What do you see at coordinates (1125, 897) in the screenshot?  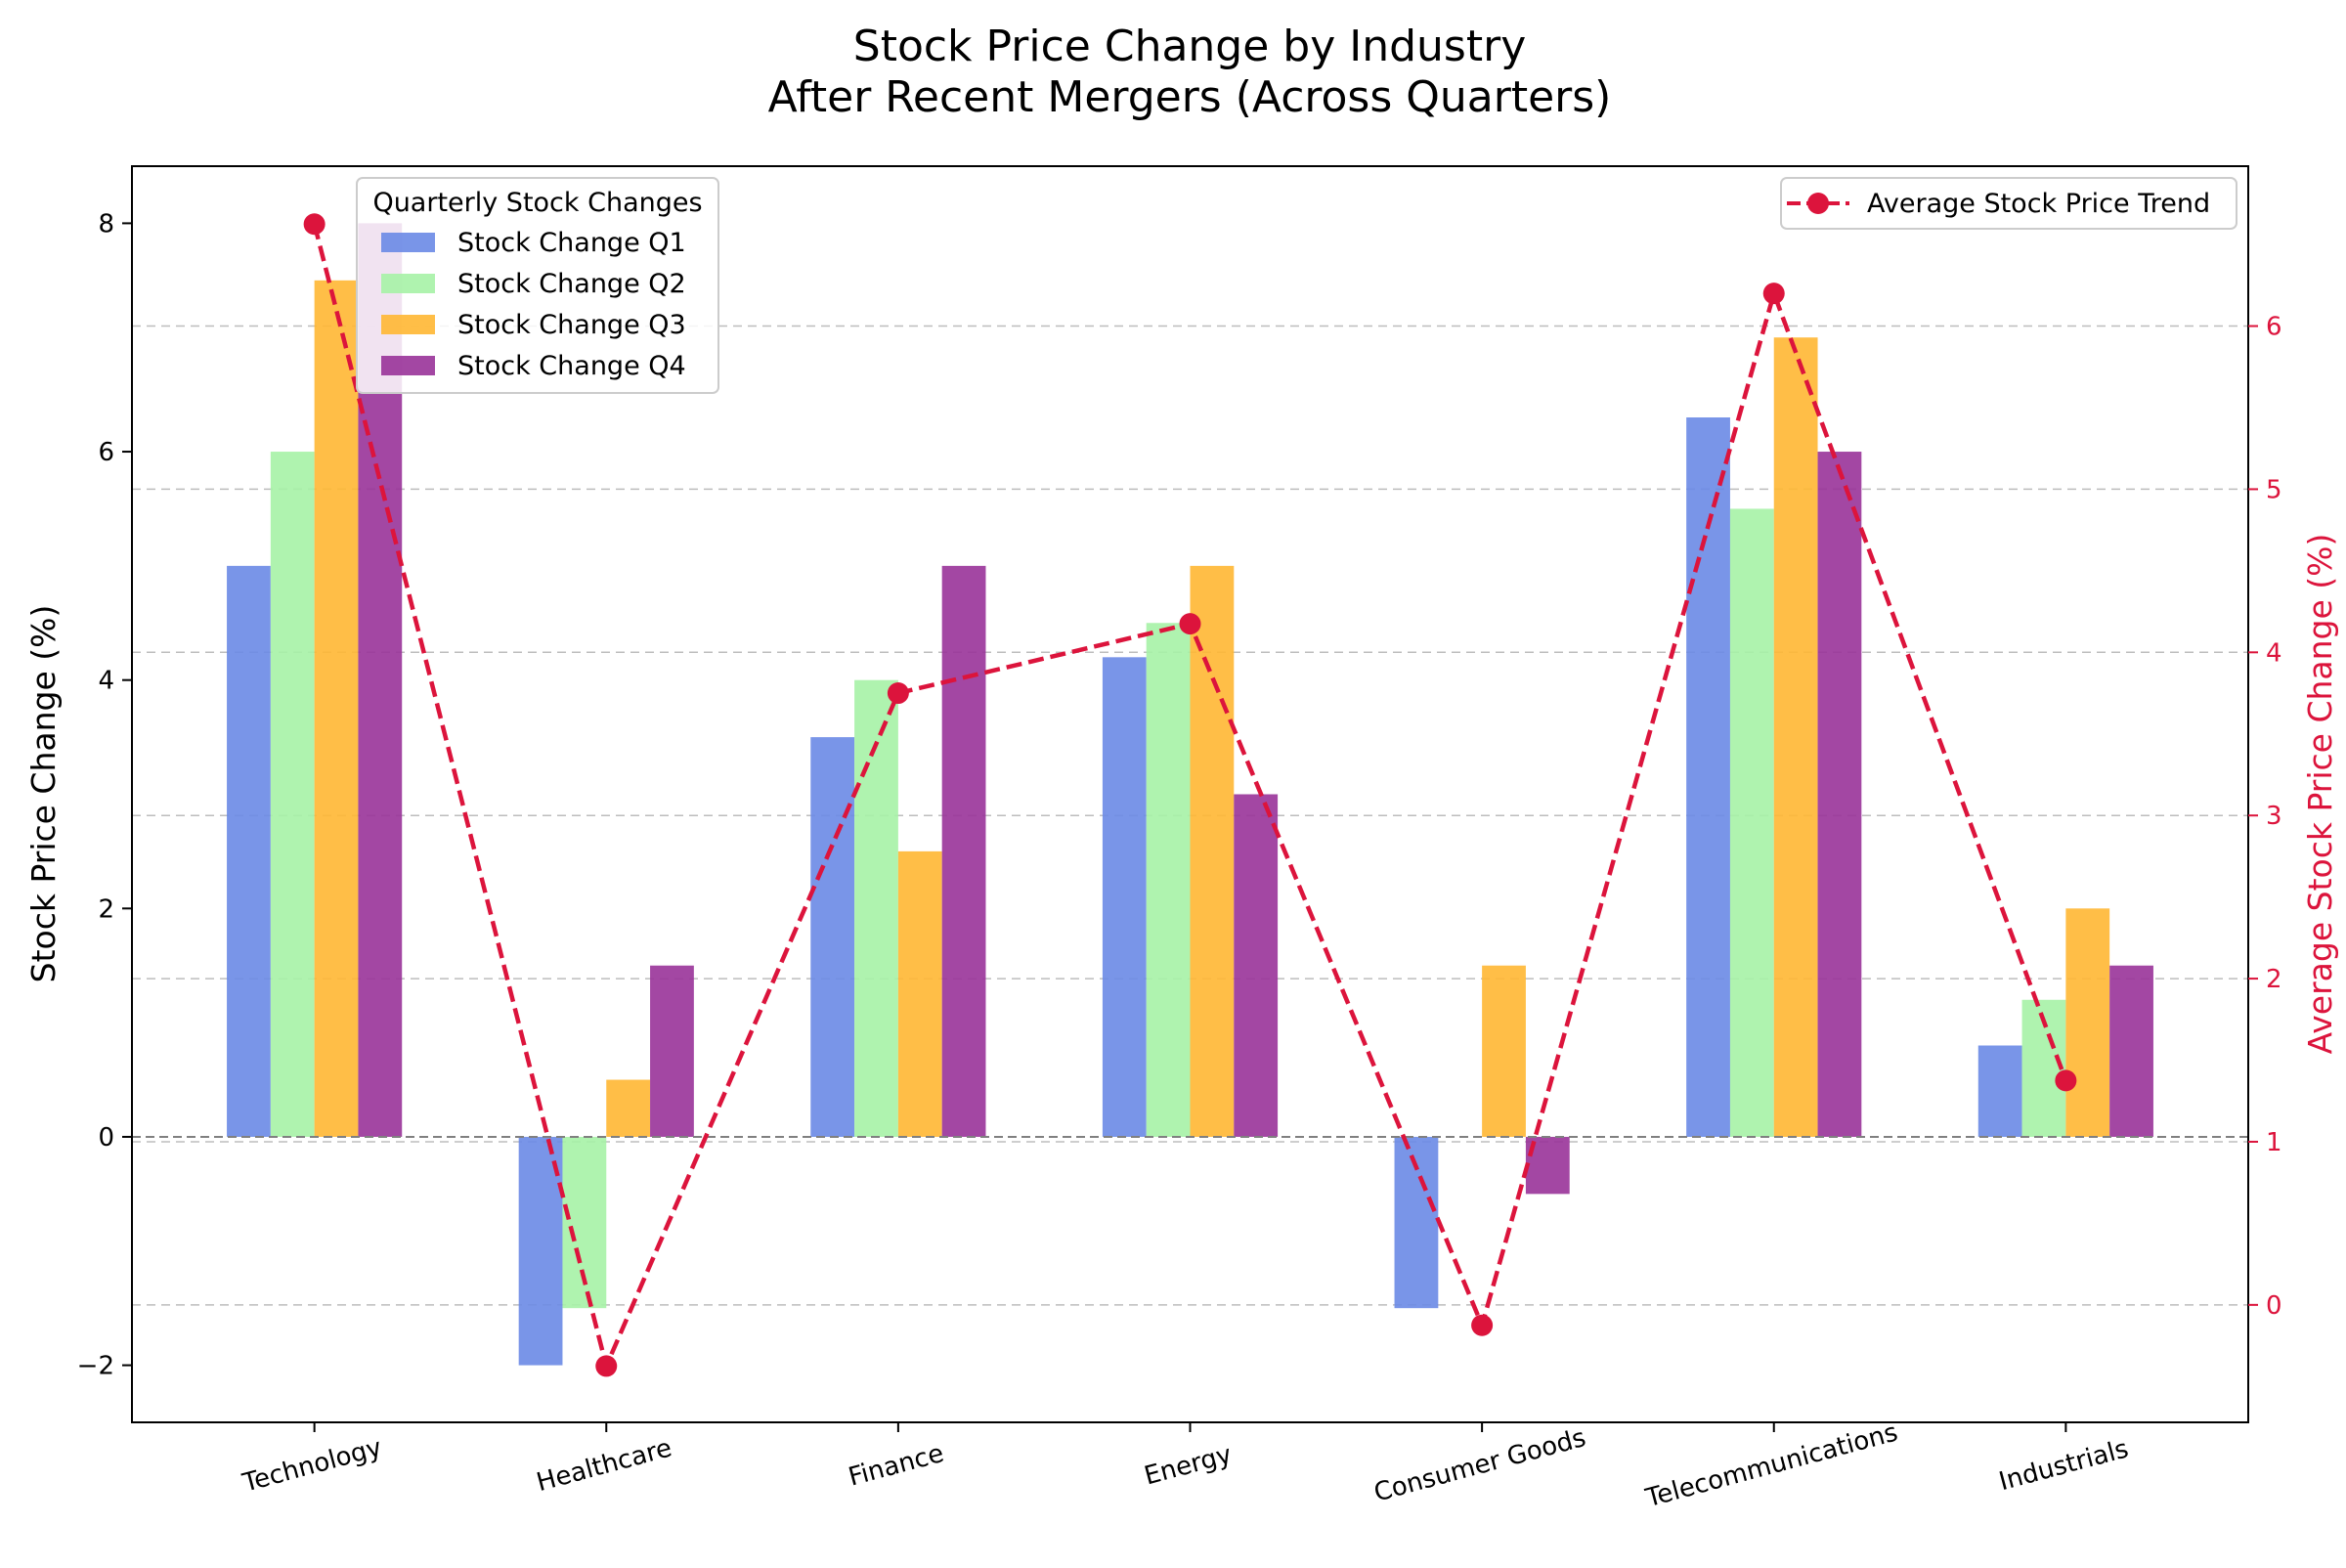 I see `bar-1-energy` at bounding box center [1125, 897].